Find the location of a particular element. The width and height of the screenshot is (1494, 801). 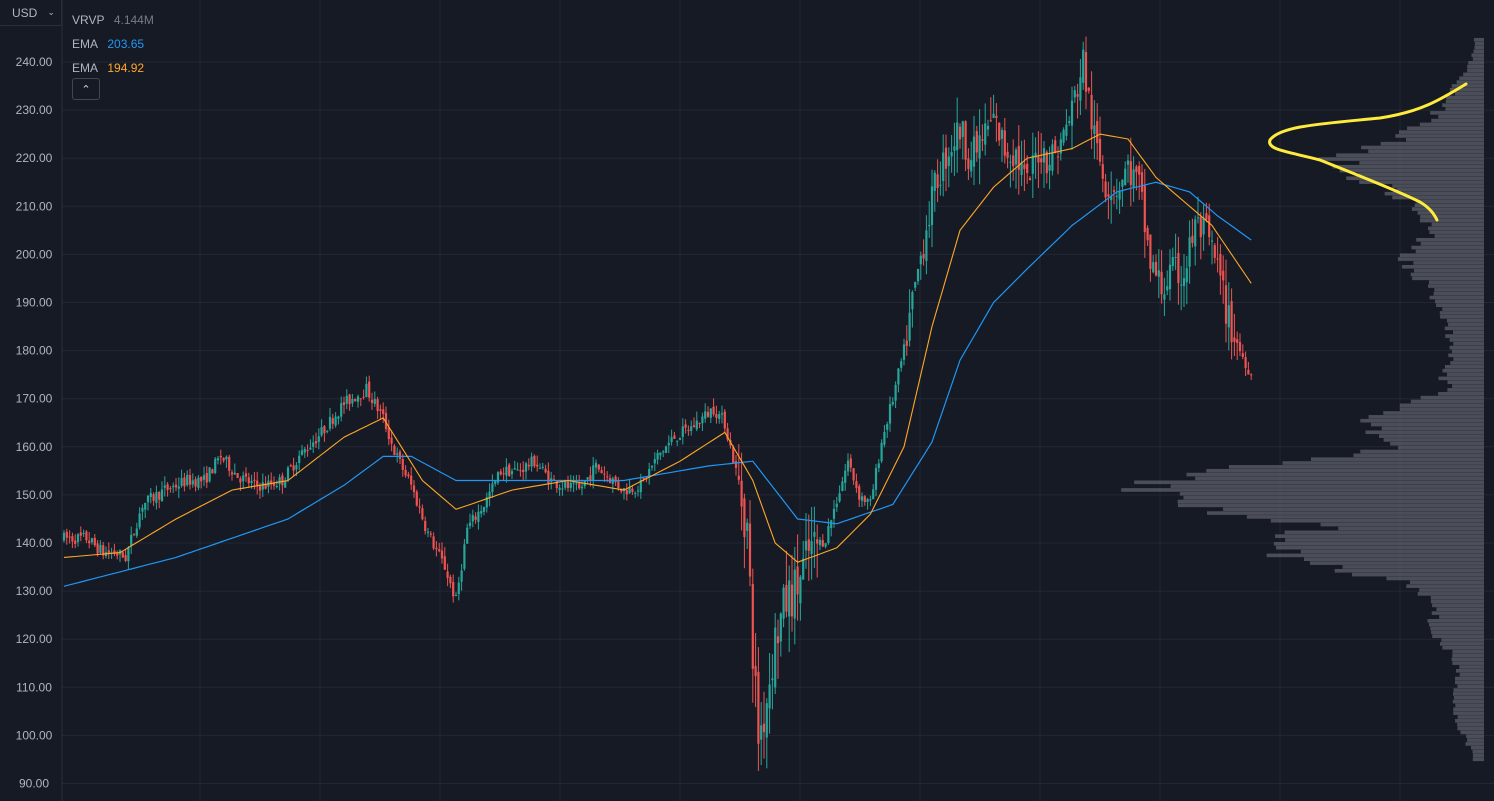

collapse-legend-button: ⌃ is located at coordinates (86, 89).